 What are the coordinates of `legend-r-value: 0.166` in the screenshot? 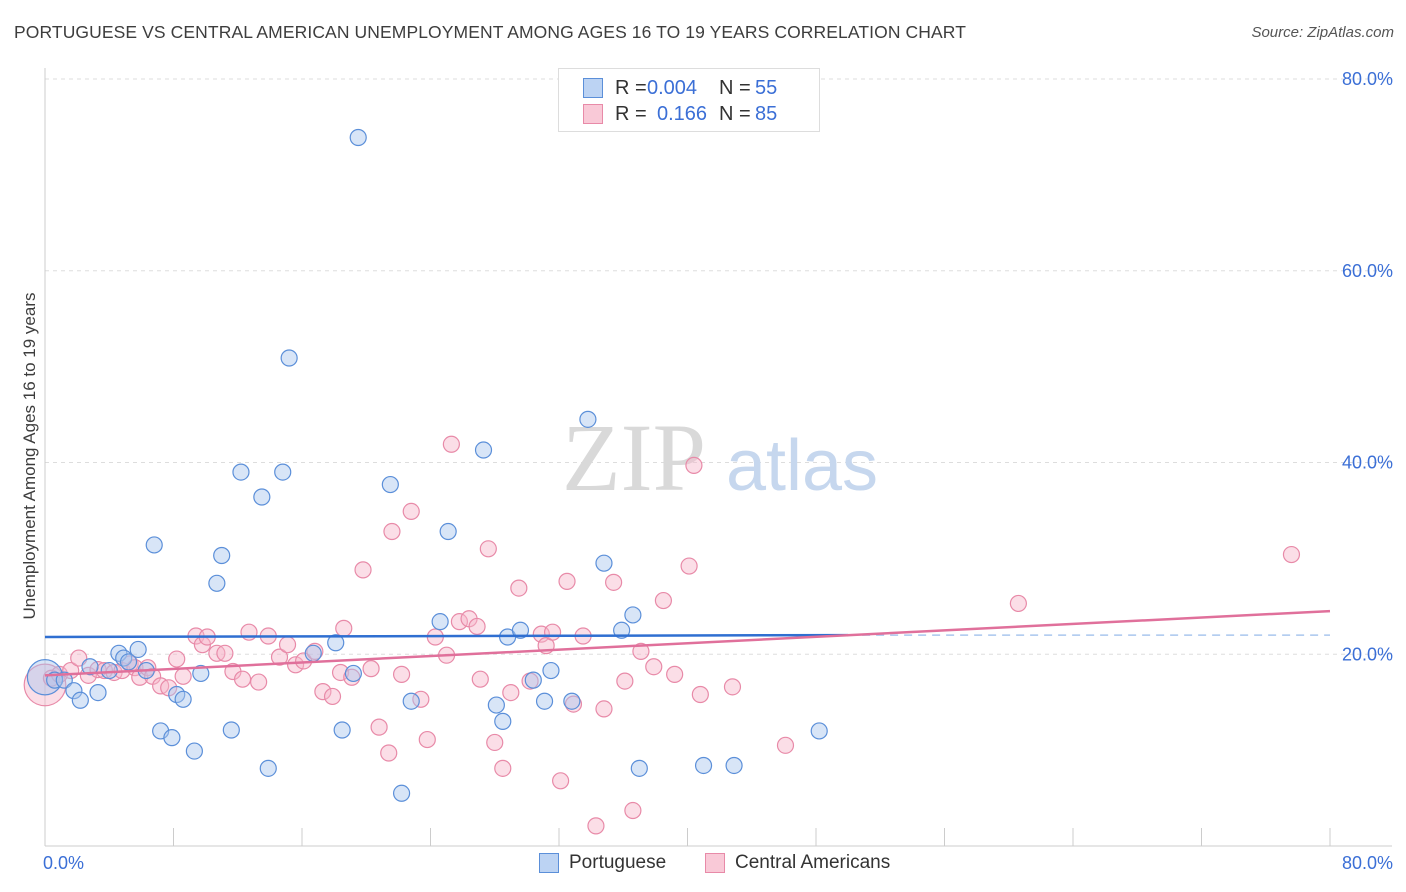 It's located at (682, 113).